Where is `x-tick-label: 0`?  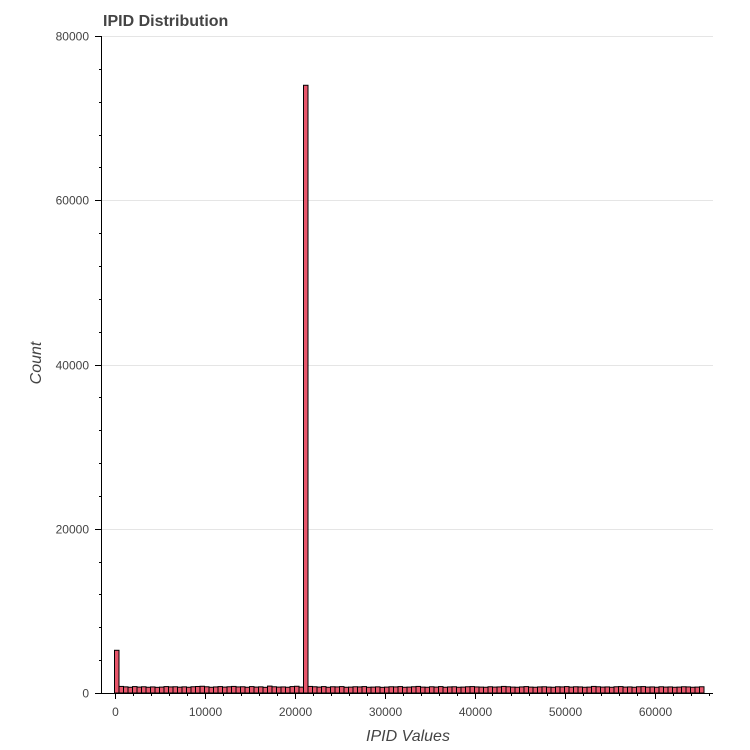 x-tick-label: 0 is located at coordinates (115, 712).